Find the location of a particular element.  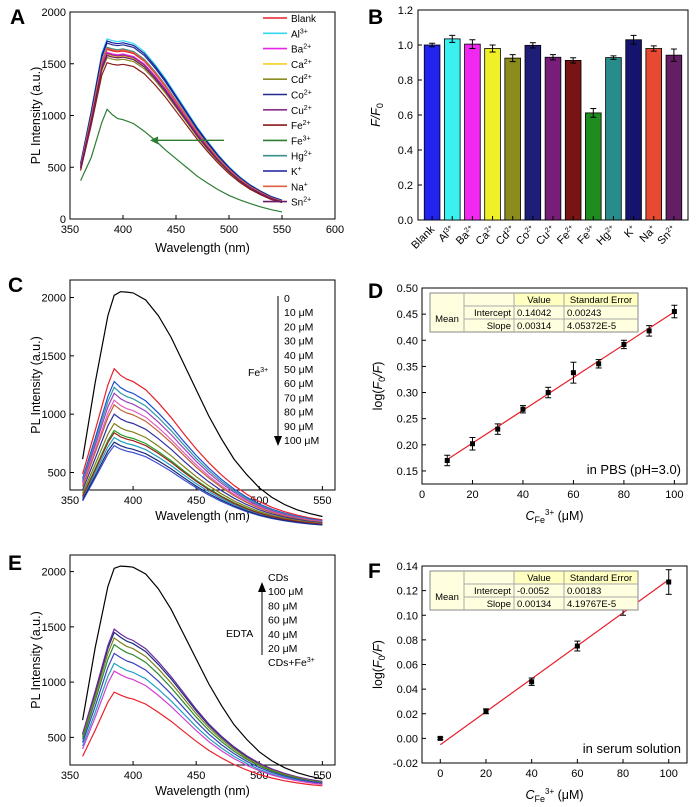

x-tick-label: Cu2+ is located at coordinates (546, 236).